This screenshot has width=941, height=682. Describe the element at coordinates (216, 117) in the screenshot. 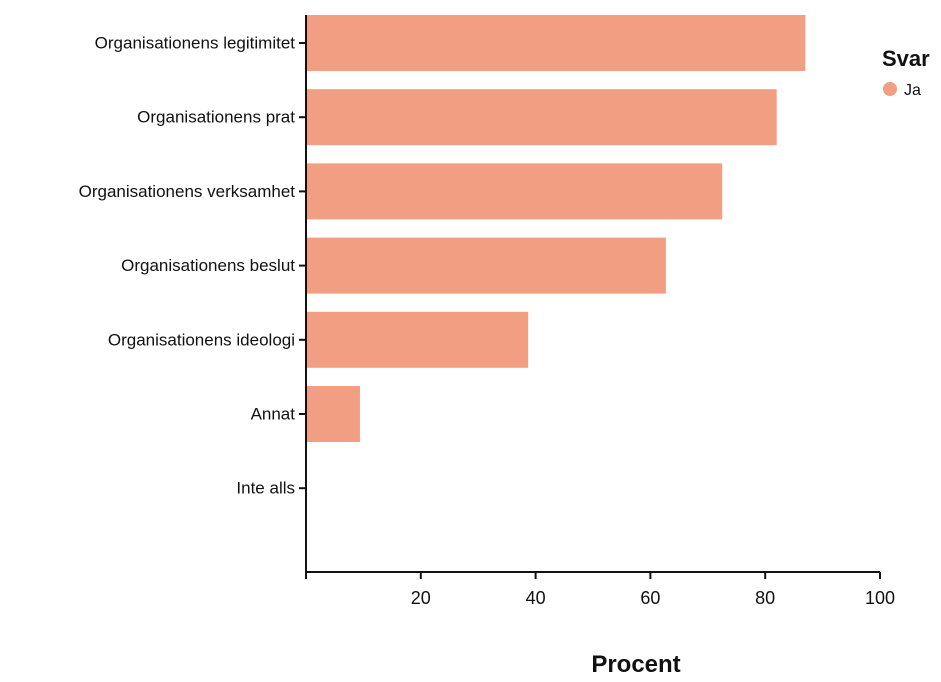

I see `category-label-organisationens-prat: Organisationens prat` at that location.